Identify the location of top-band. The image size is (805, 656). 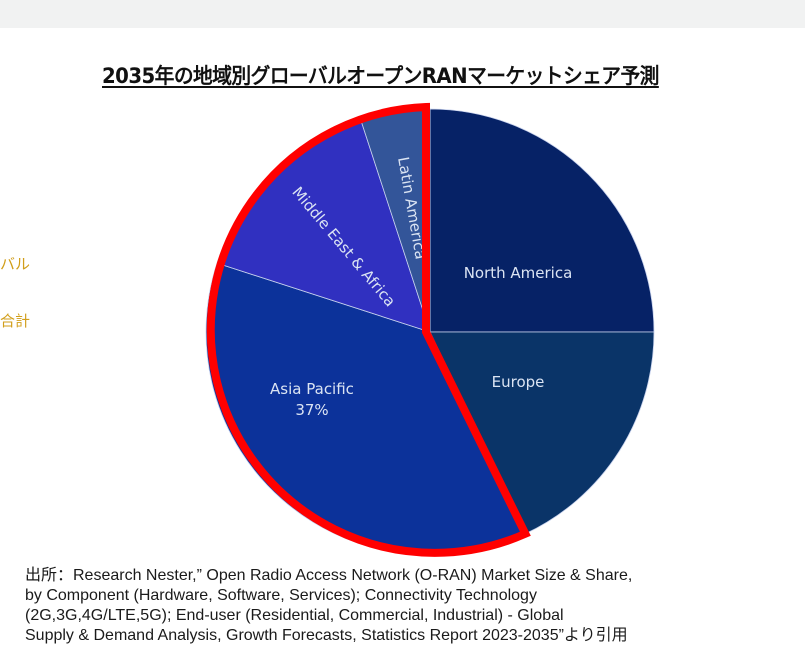
(402, 14).